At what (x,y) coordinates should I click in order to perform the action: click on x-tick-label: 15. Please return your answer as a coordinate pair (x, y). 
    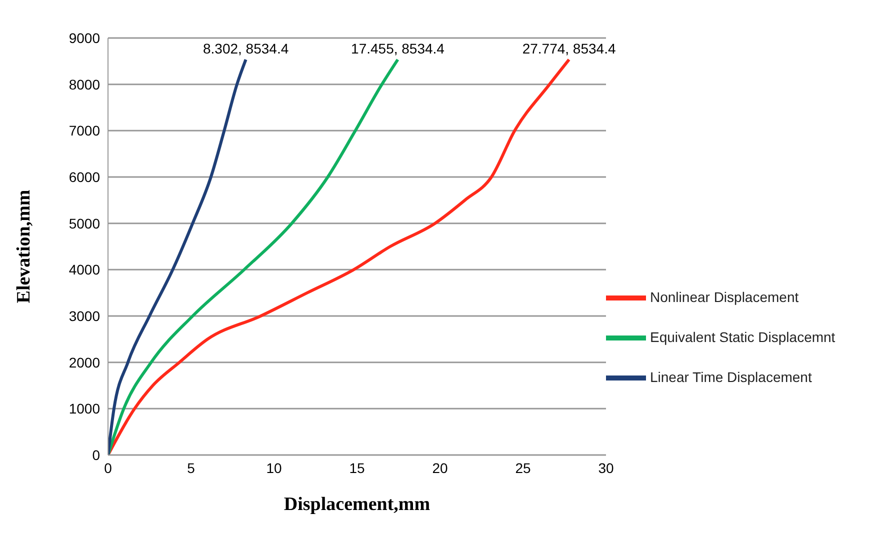
    Looking at the image, I should click on (357, 468).